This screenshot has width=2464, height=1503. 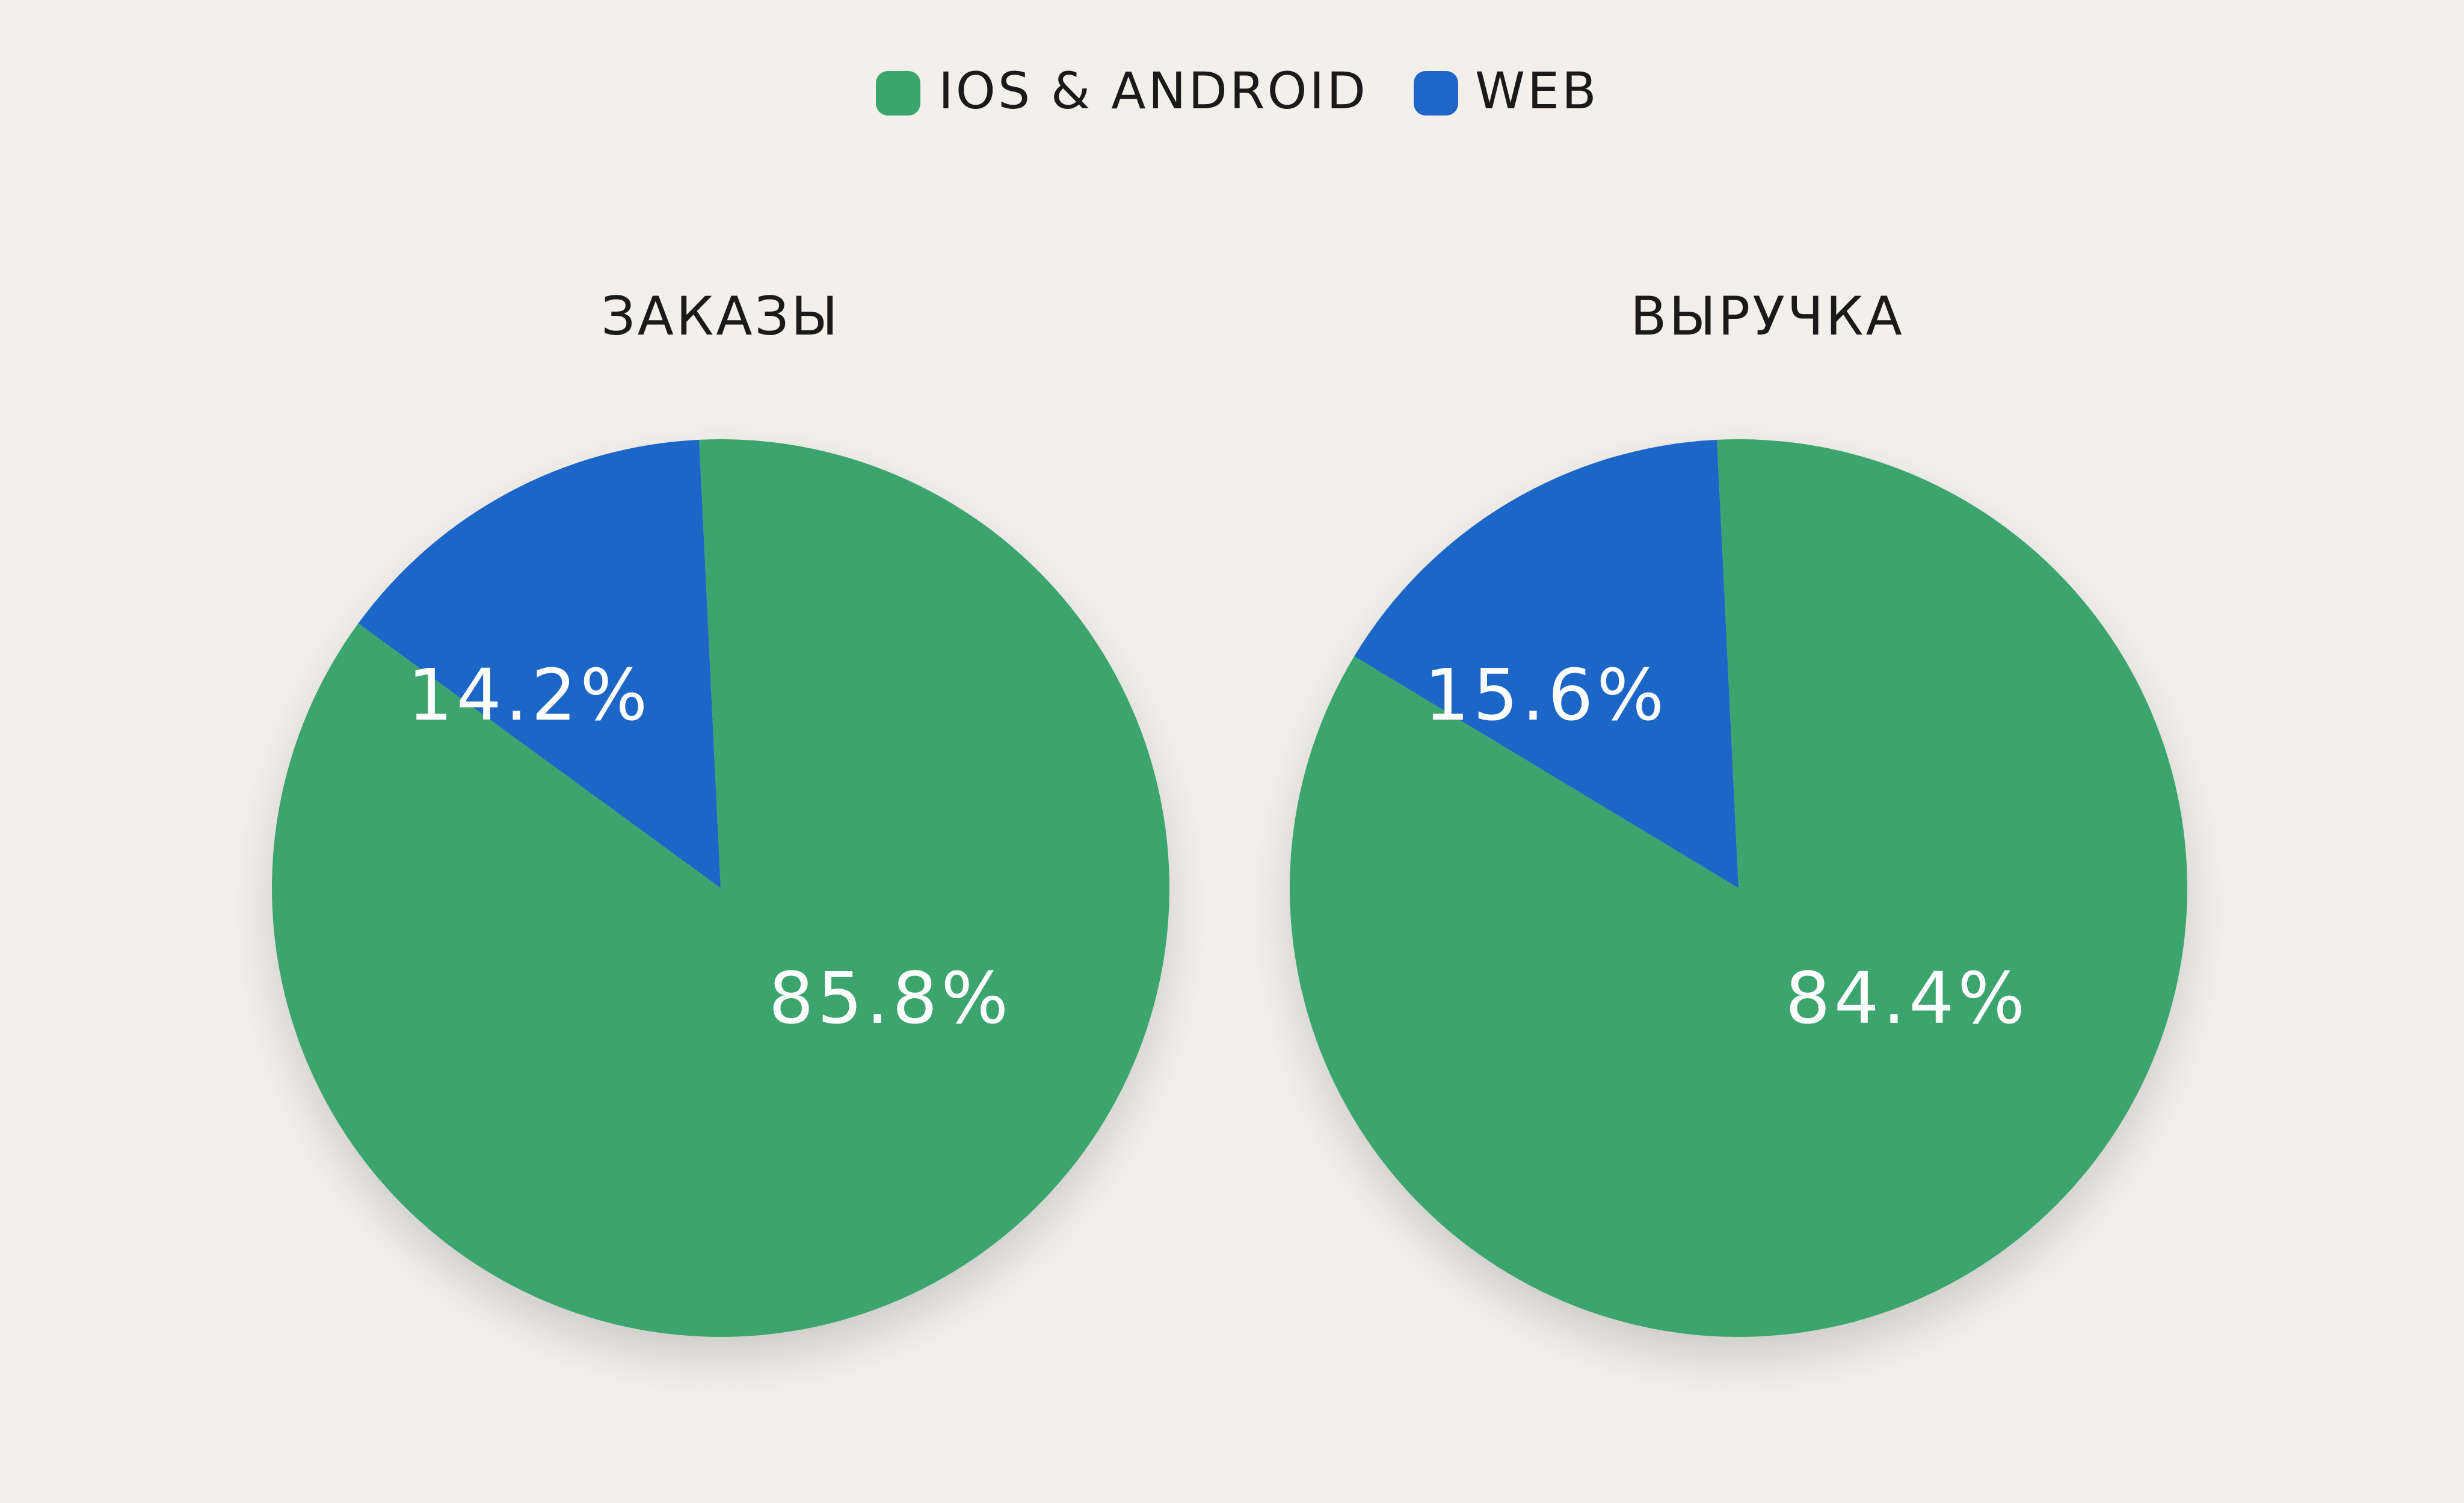 What do you see at coordinates (1546, 694) in the screenshot?
I see `slice-label-revenue-web: 15.6%` at bounding box center [1546, 694].